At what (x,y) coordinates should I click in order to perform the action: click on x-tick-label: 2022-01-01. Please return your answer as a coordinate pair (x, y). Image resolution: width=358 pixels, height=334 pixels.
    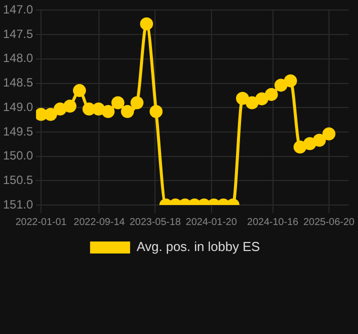
    Looking at the image, I should click on (41, 222).